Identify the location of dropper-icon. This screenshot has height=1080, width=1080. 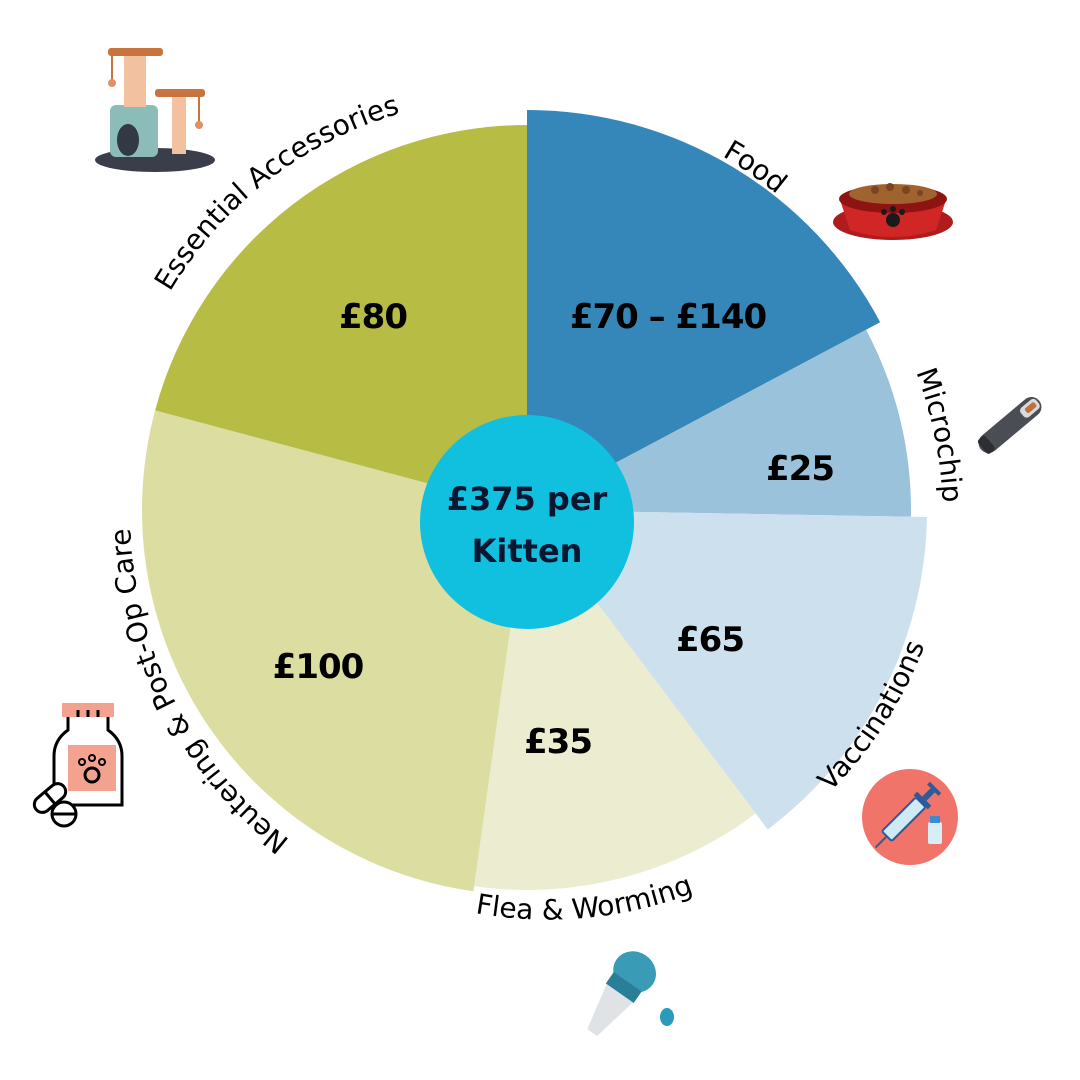
(621, 994).